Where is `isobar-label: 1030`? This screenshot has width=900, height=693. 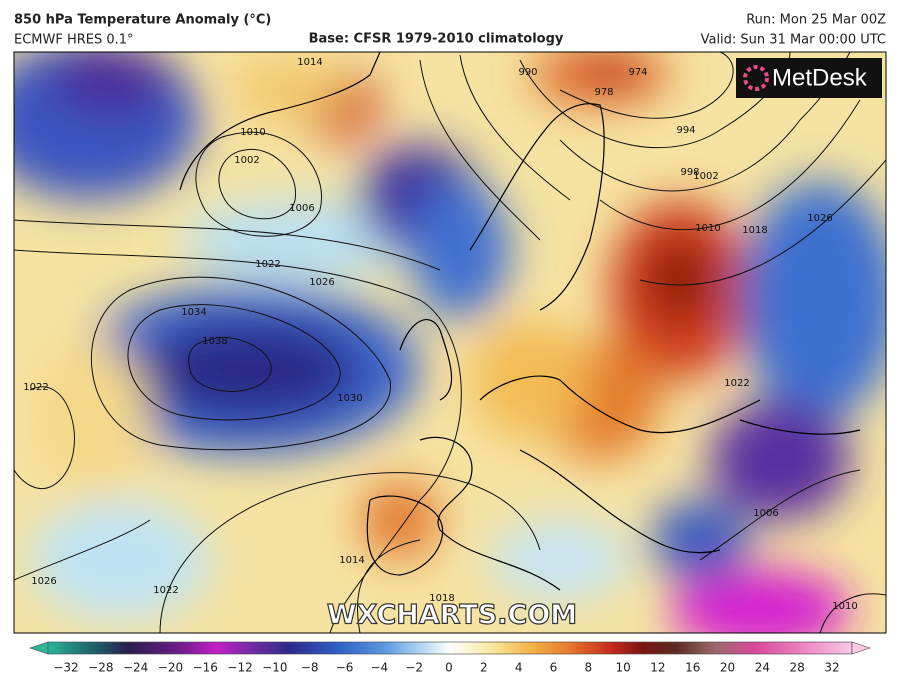
isobar-label: 1030 is located at coordinates (349, 398).